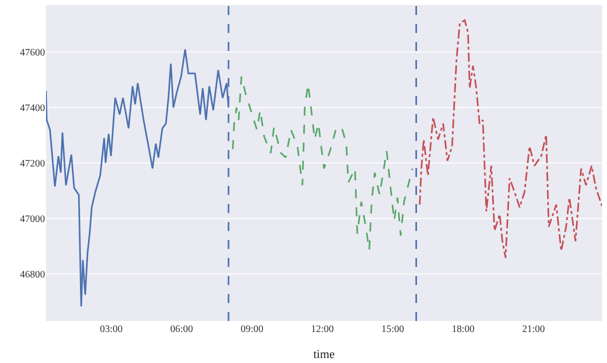 The width and height of the screenshot is (607, 363). I want to click on y-tick-label: 47600, so click(32, 53).